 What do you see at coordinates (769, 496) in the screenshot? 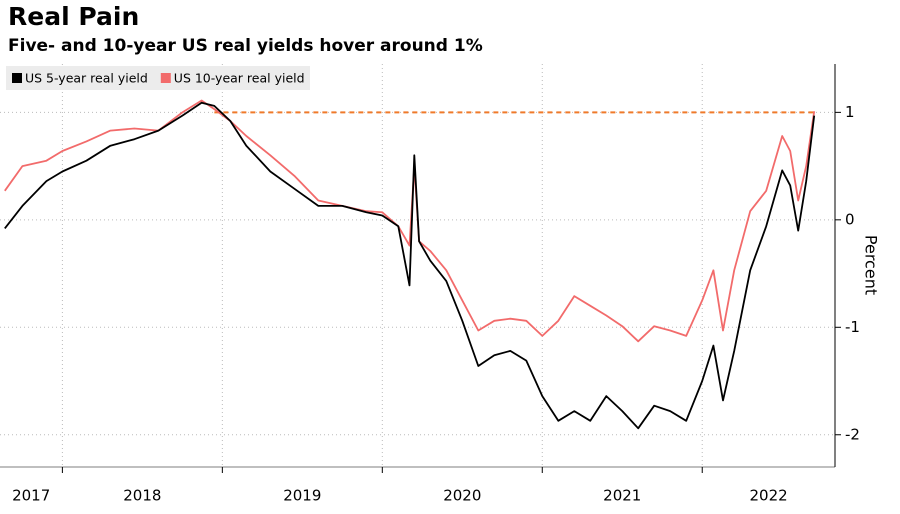
I see `x-tick-label: 2022` at bounding box center [769, 496].